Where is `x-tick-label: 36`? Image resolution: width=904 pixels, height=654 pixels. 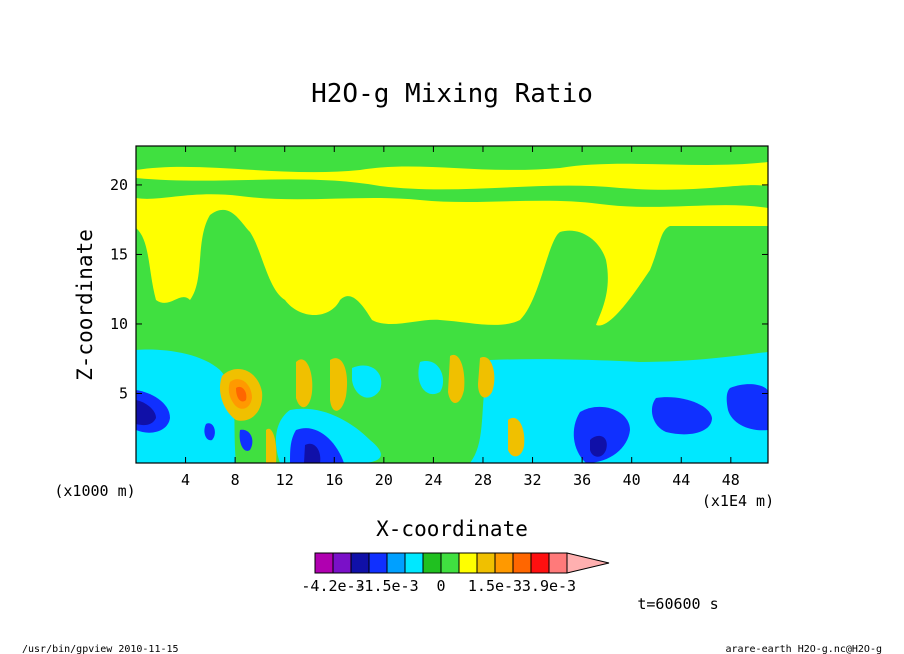 x-tick-label: 36 is located at coordinates (582, 480).